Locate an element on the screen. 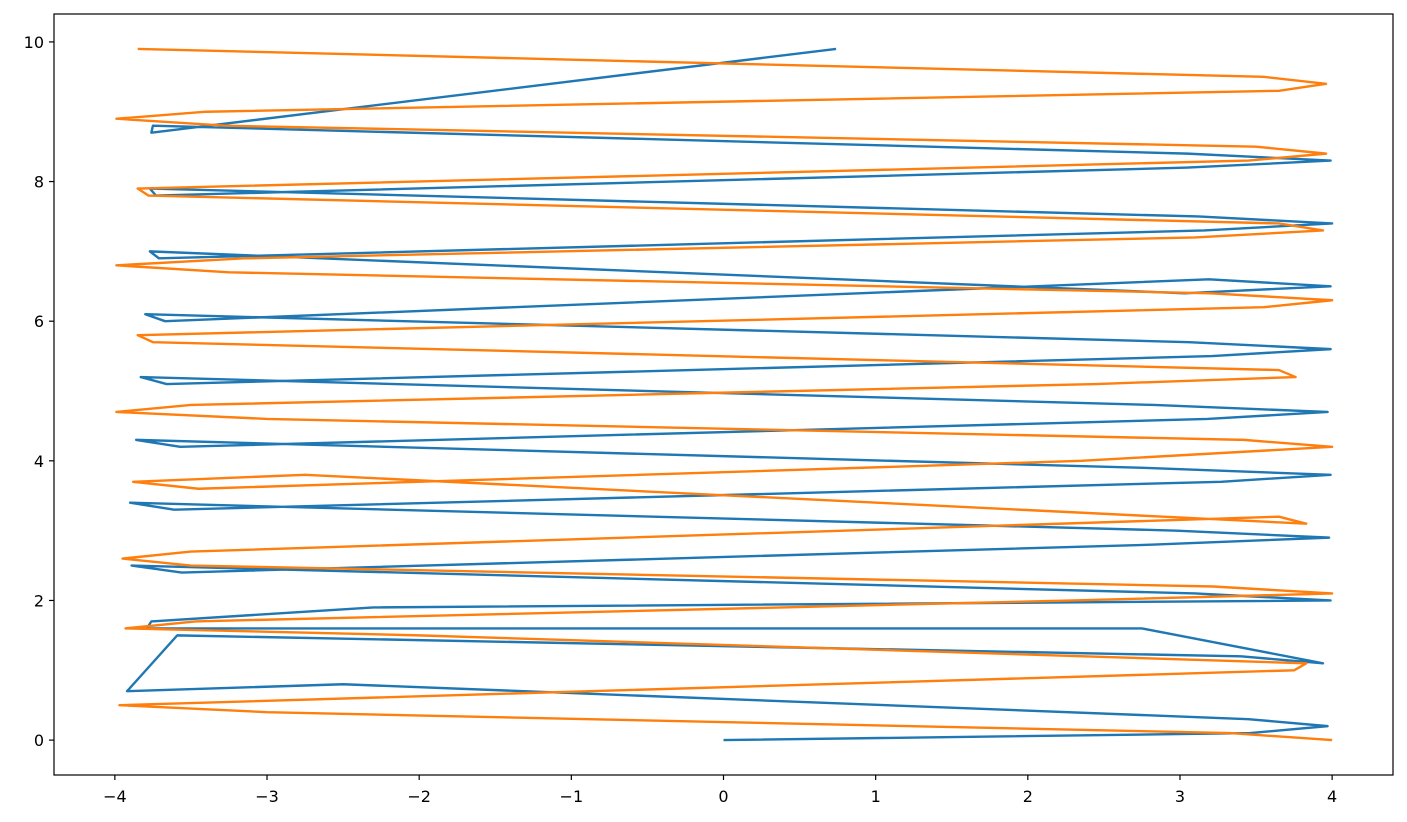 The height and width of the screenshot is (822, 1407). x-tick-label: −3 is located at coordinates (267, 796).